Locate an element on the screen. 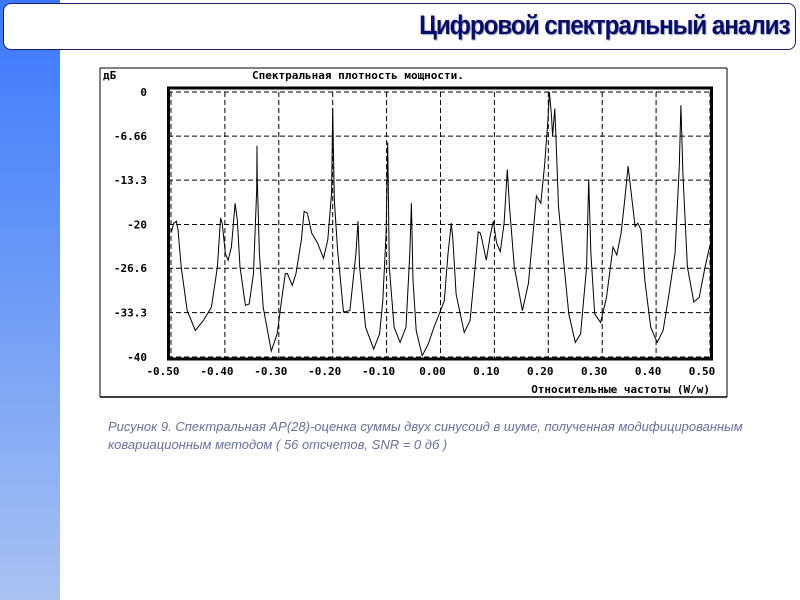 The image size is (800, 600). y-tick-label: -20 is located at coordinates (137, 225).